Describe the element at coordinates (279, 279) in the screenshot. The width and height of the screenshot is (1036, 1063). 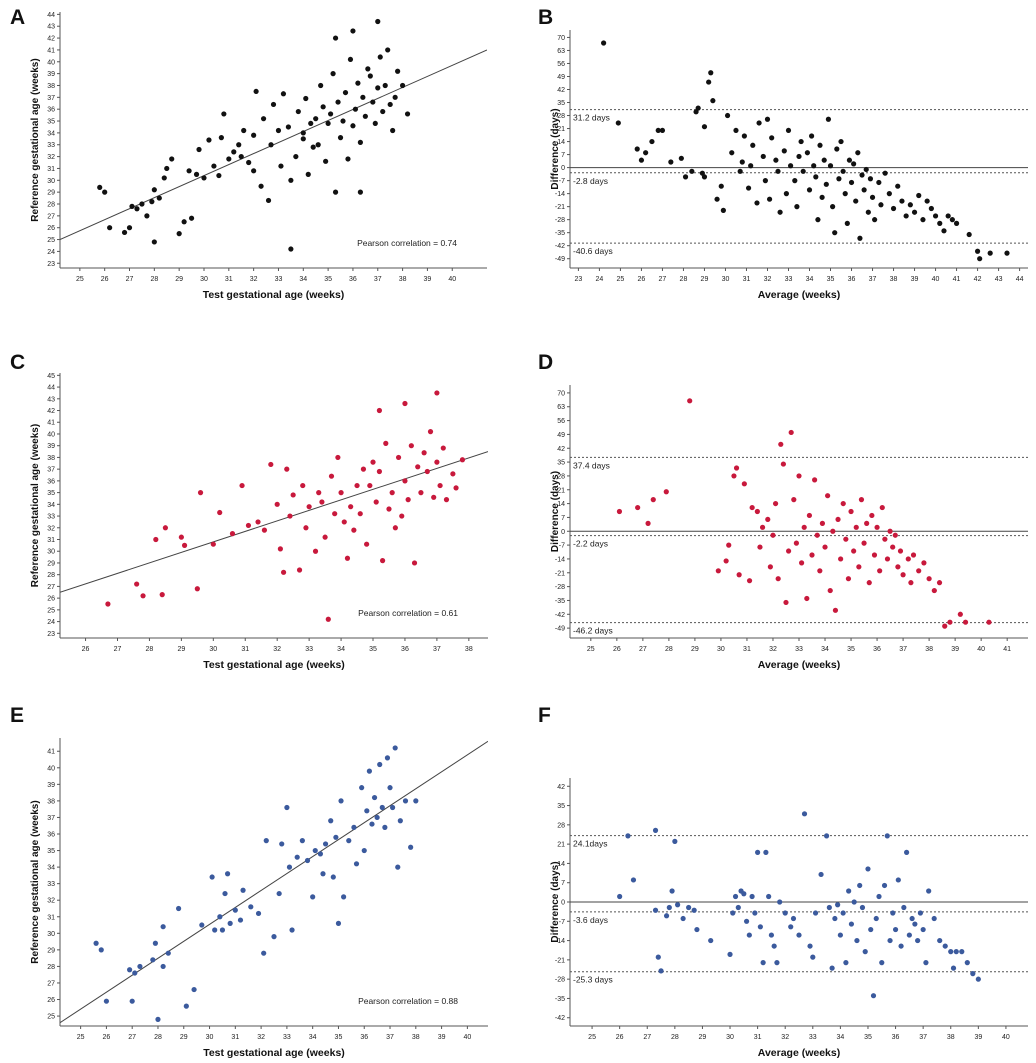
I see `x-tick-label: 33` at that location.